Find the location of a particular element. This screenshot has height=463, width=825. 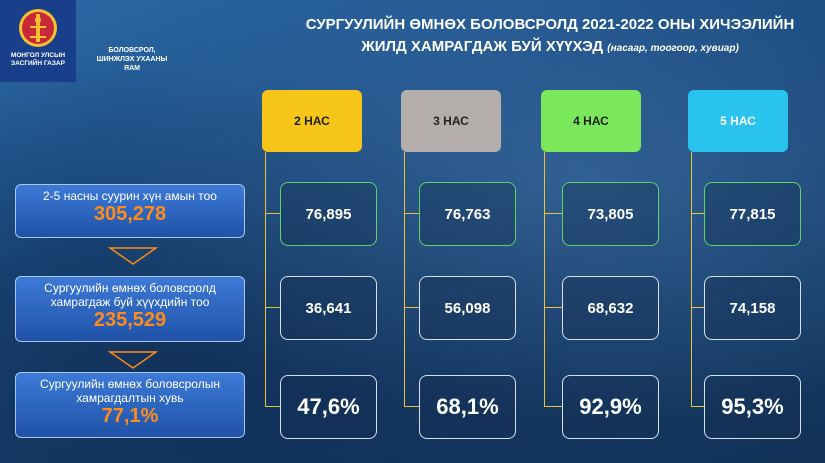

logo-text: МОНГОЛ УЛСЫН ЗАСГИЙН ГАЗАР is located at coordinates (38, 60).